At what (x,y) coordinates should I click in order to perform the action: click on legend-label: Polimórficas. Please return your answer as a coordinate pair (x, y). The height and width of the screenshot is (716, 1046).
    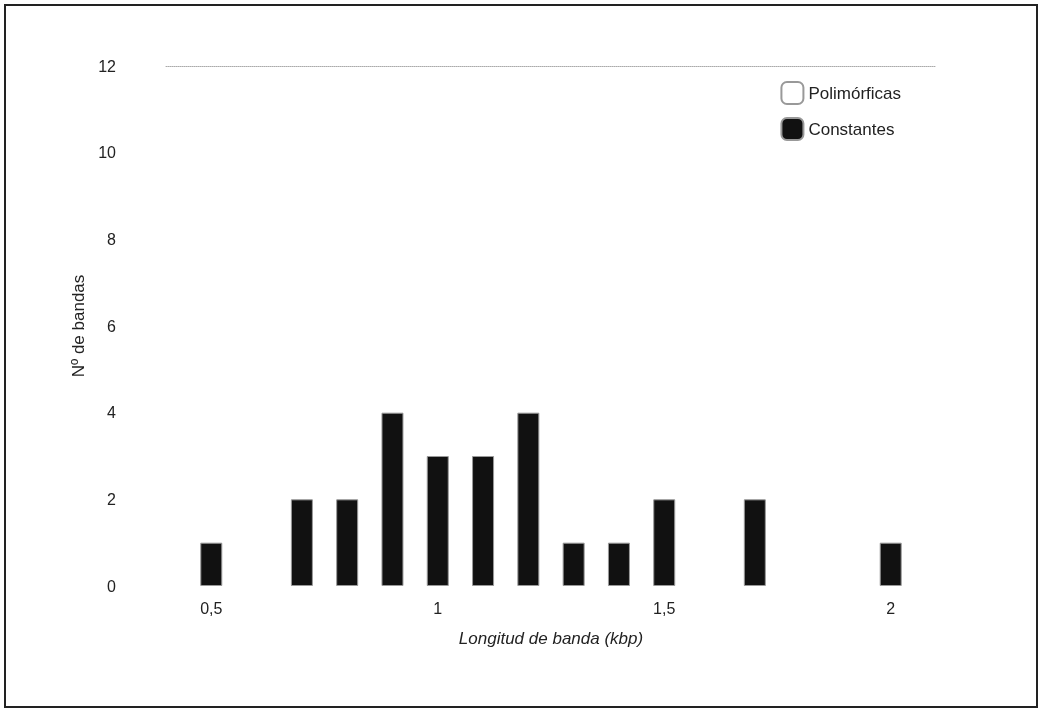
    Looking at the image, I should click on (855, 93).